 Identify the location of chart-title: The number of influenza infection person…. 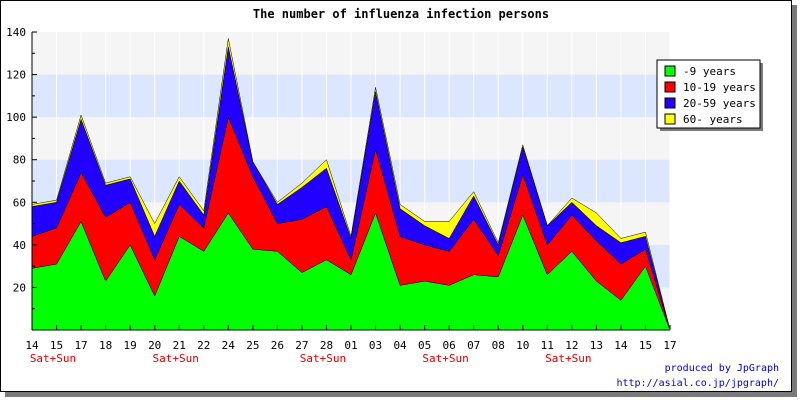
(401, 14).